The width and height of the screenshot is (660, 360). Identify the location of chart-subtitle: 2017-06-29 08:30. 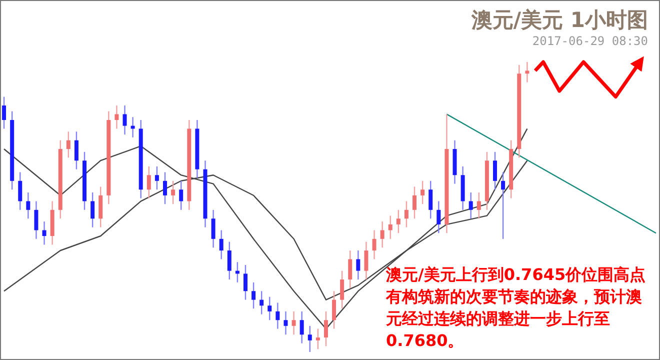
(590, 41).